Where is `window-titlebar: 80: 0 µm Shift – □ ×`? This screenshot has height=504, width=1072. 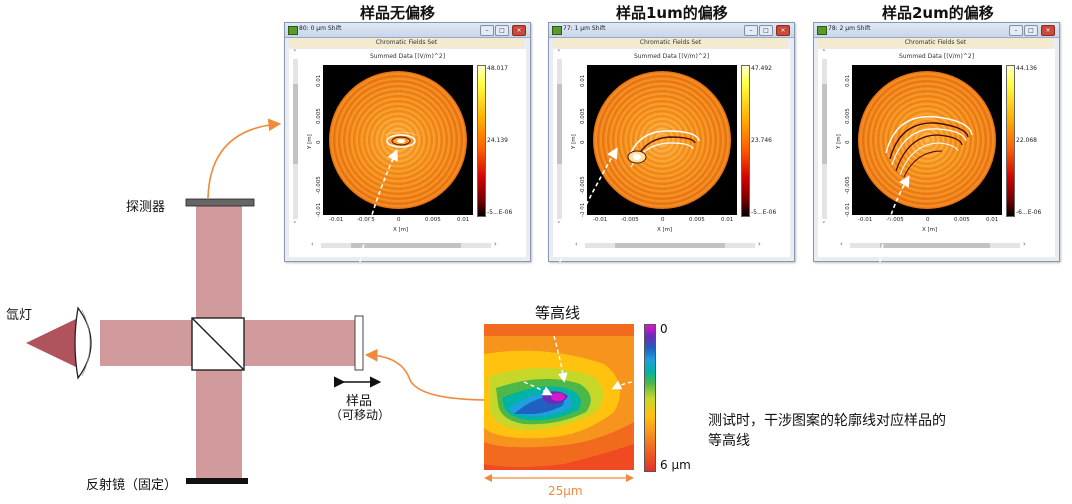 window-titlebar: 80: 0 µm Shift – □ × is located at coordinates (407, 30).